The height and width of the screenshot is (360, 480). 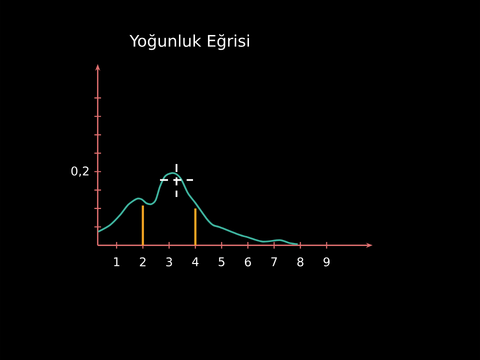 What do you see at coordinates (79, 171) in the screenshot?
I see `y-tick-label: 0,2` at bounding box center [79, 171].